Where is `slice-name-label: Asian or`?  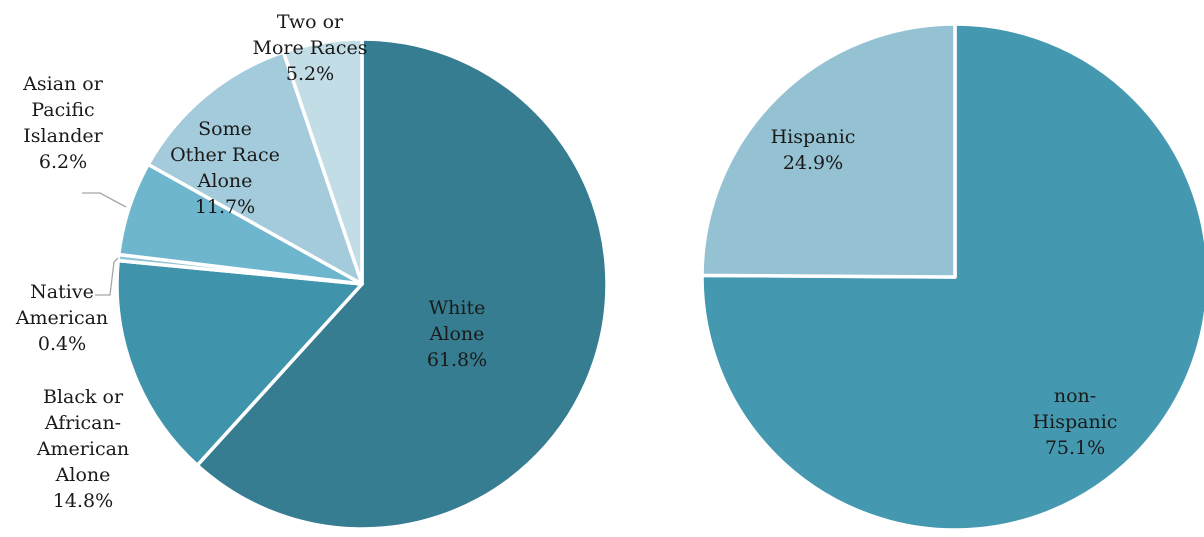
slice-name-label: Asian or is located at coordinates (63, 84).